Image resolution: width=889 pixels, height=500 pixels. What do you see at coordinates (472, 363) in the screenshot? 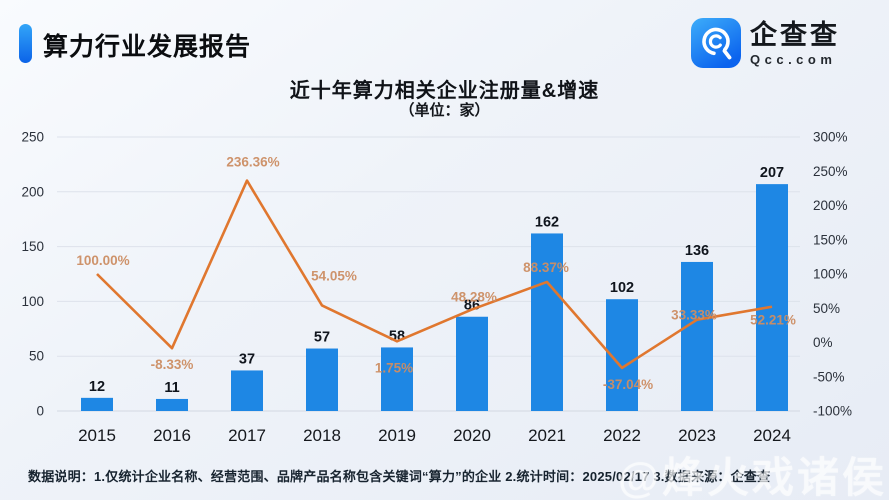
I see `bar-2020` at bounding box center [472, 363].